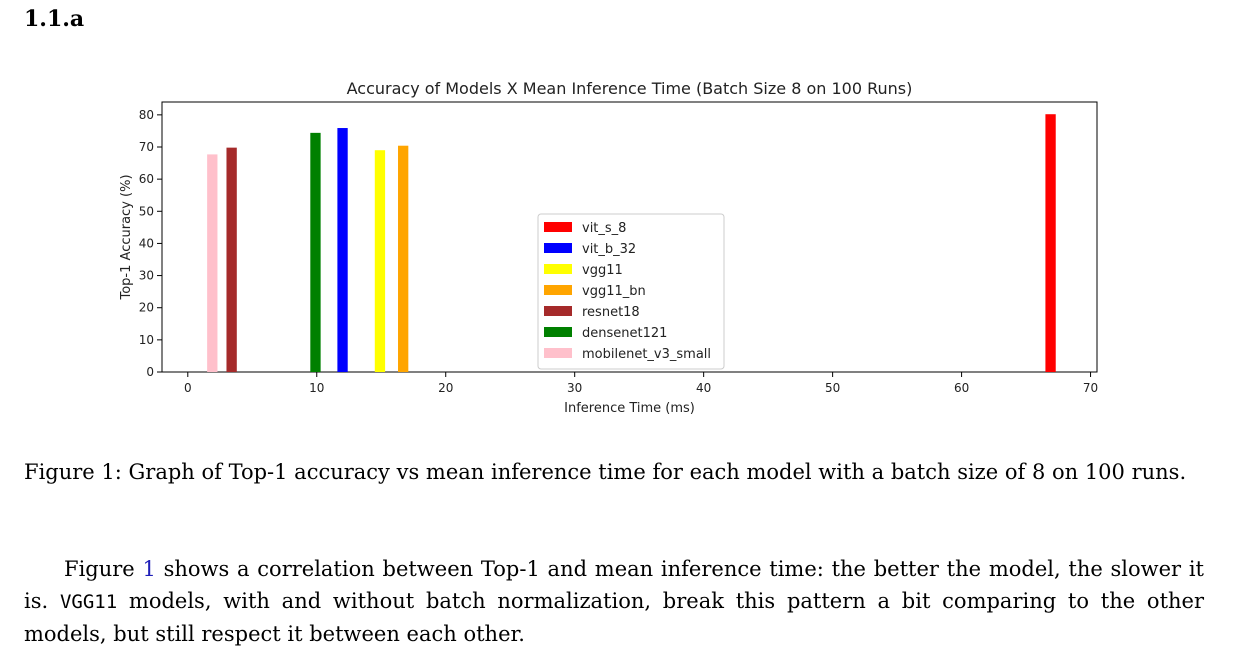  What do you see at coordinates (146, 211) in the screenshot?
I see `y-tick-label: 50` at bounding box center [146, 211].